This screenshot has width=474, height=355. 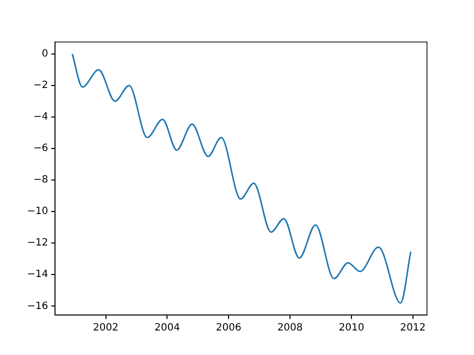 What do you see at coordinates (37, 274) in the screenshot?
I see `y-tick-label: −14` at bounding box center [37, 274].